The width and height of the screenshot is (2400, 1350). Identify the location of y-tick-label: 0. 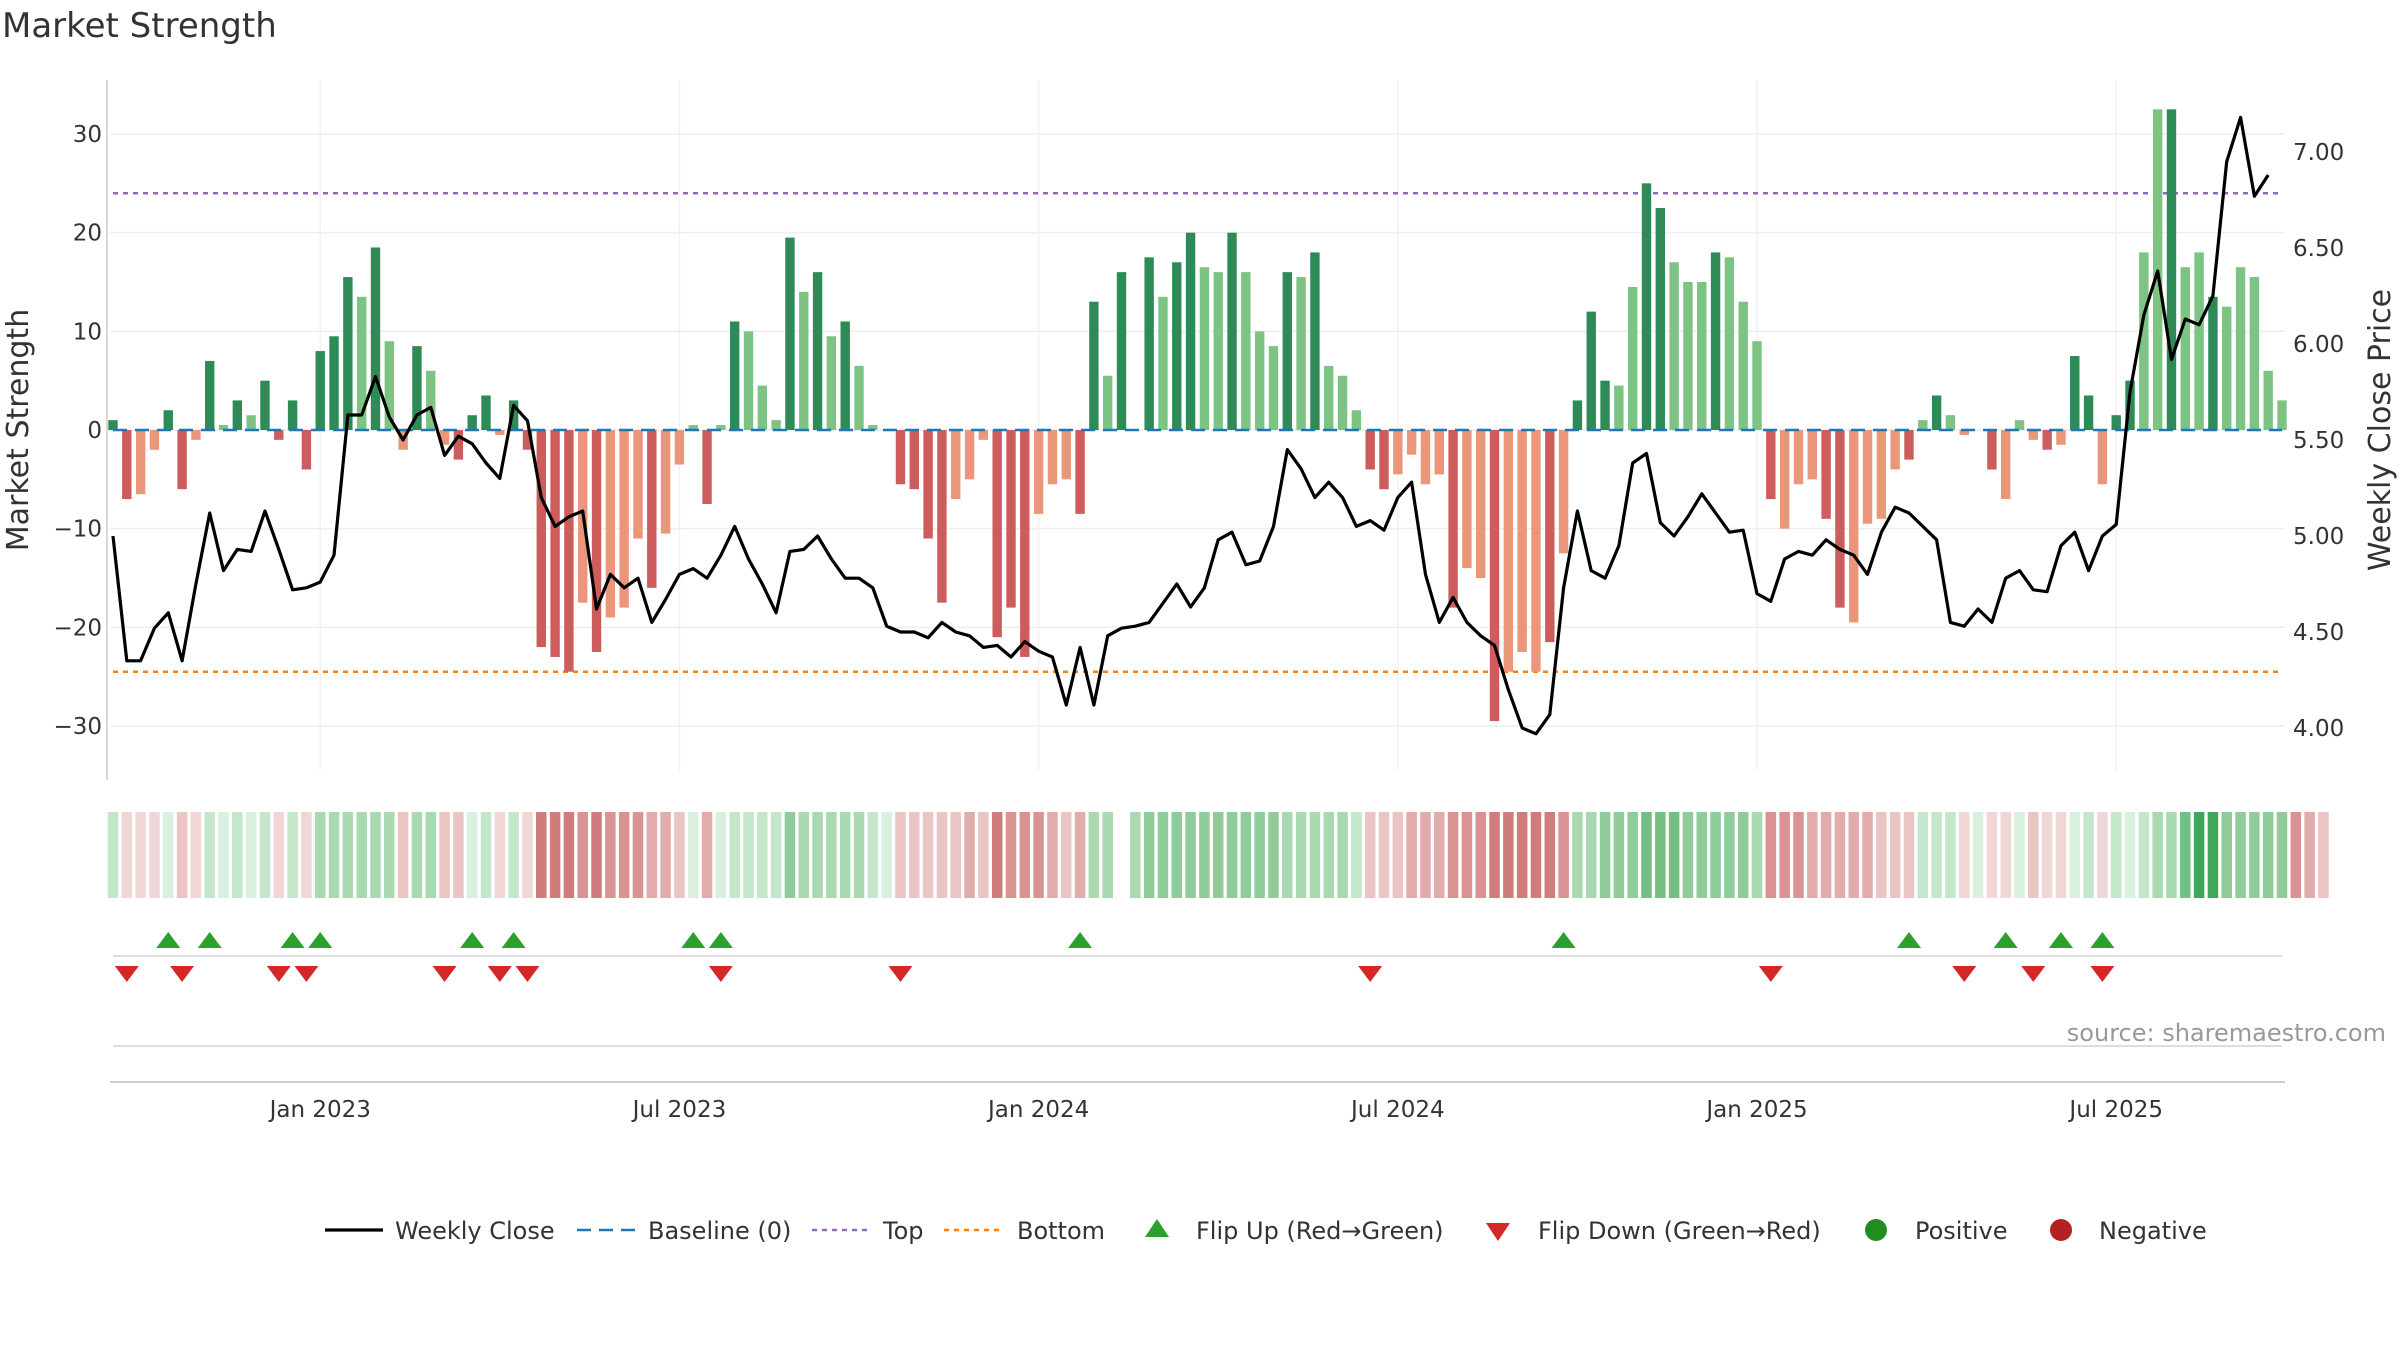
(94, 431).